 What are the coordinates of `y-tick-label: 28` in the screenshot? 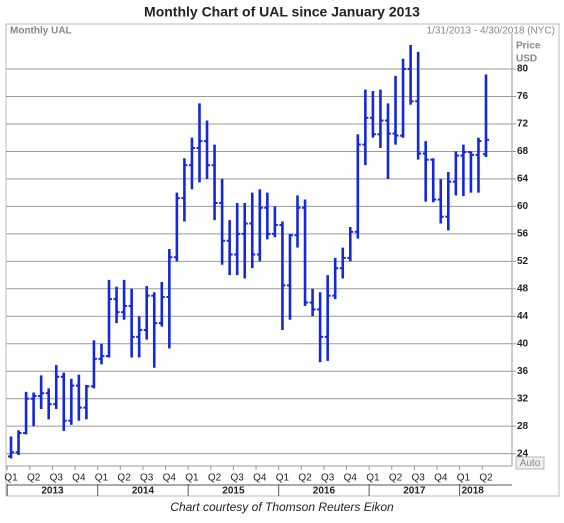 It's located at (523, 426).